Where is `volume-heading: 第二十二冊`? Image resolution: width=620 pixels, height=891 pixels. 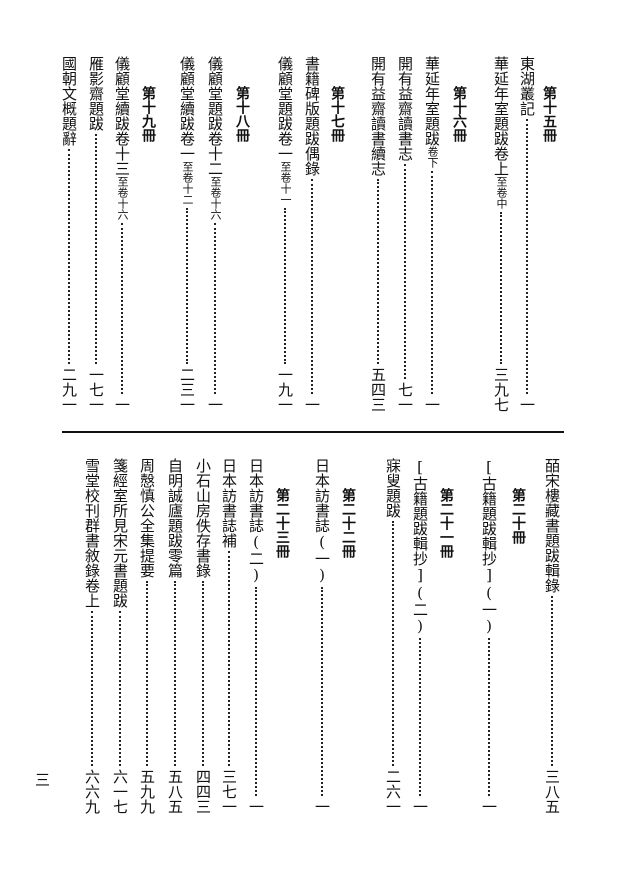 volume-heading: 第二十二冊 is located at coordinates (348, 523).